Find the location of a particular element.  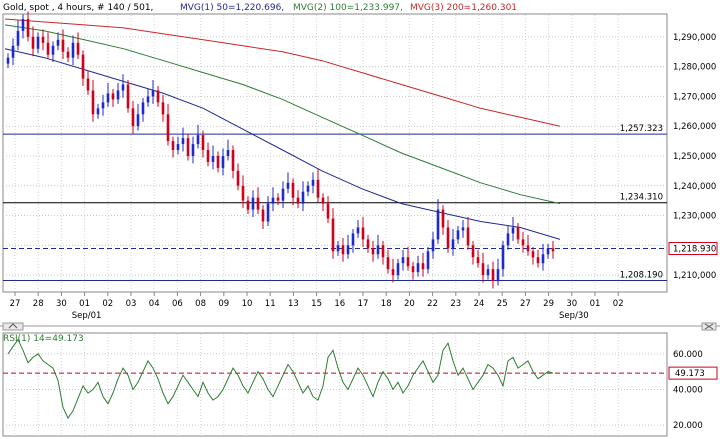

level-label-level_2: 1,234.310 is located at coordinates (641, 198).